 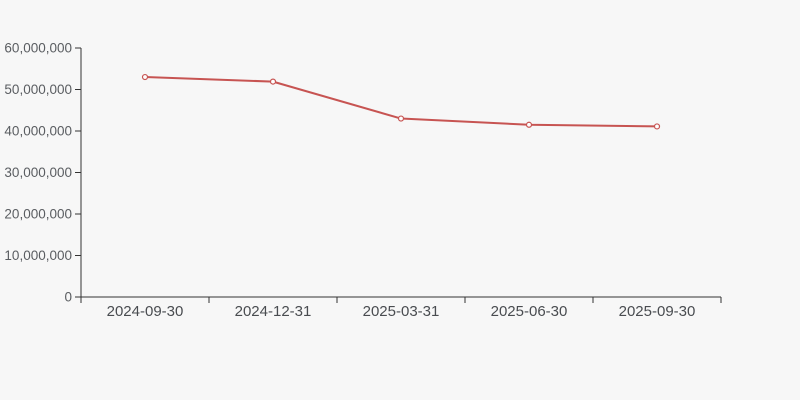 What do you see at coordinates (657, 311) in the screenshot?
I see `x-tick-label: 2025-09-30` at bounding box center [657, 311].